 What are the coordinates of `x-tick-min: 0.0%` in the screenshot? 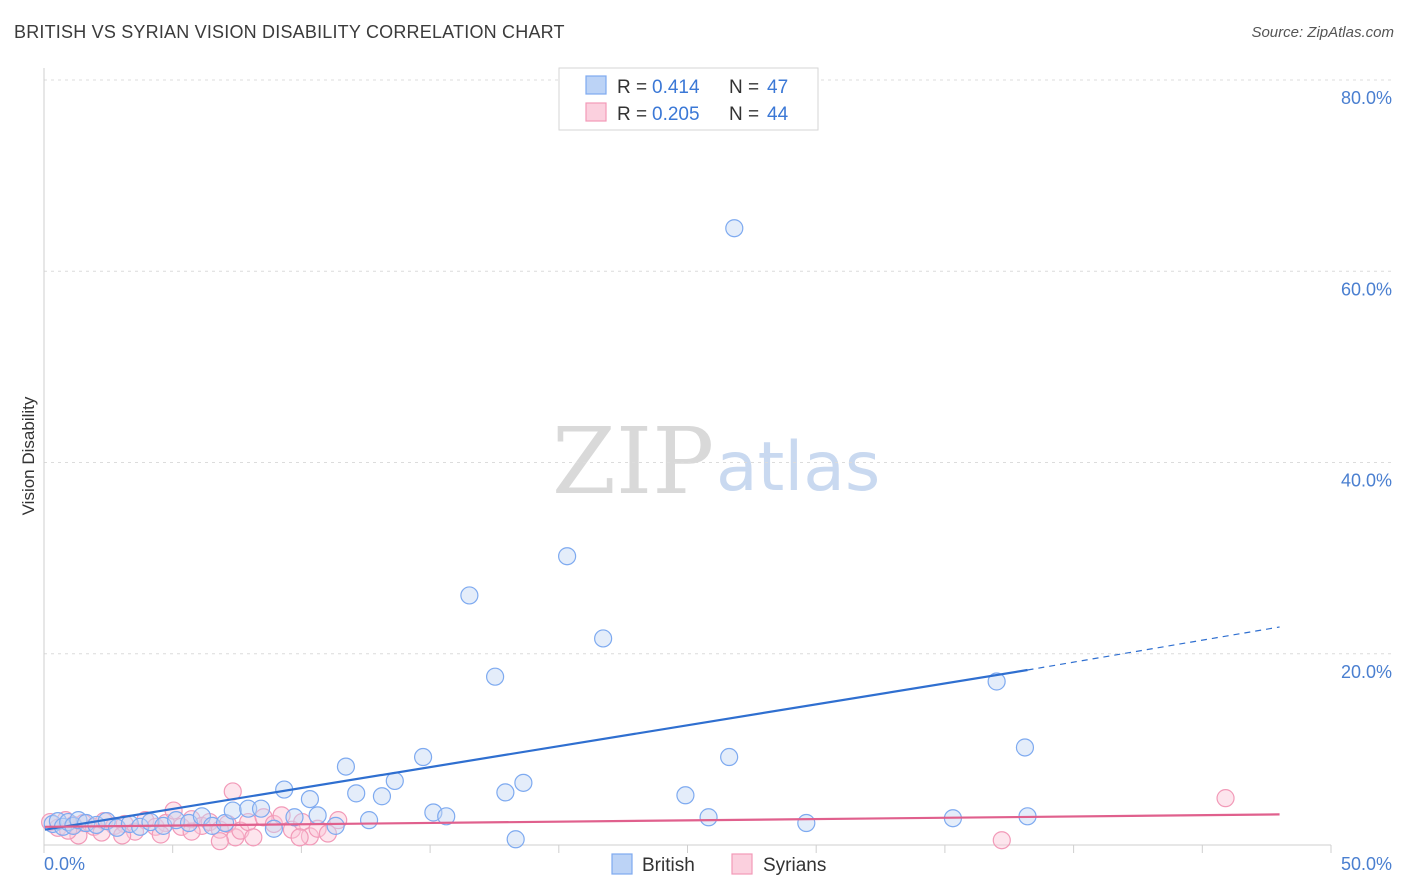 It's located at (64, 864).